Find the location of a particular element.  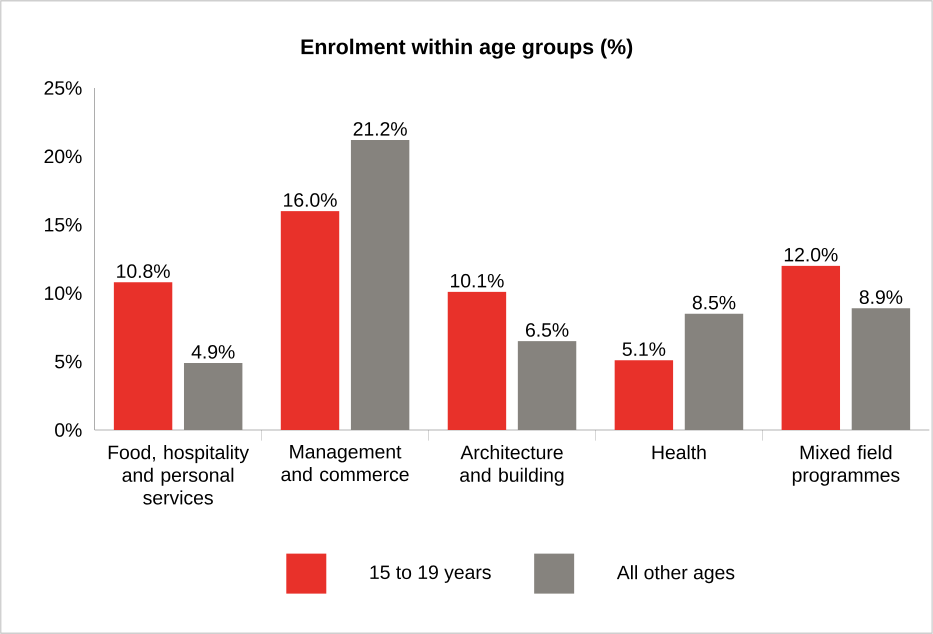

x-tick-label: Food, hospitality and personal services is located at coordinates (179, 475).